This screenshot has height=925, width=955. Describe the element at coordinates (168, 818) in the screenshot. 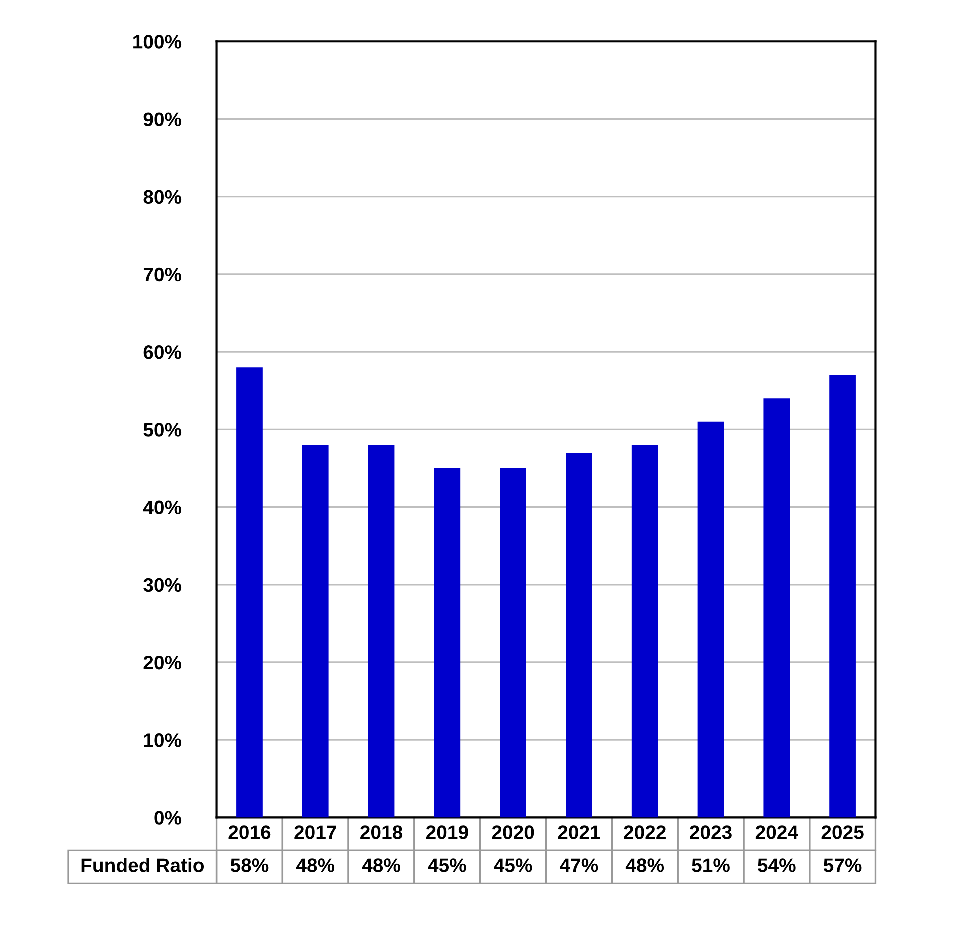

I see `y-tick-label: 0%` at that location.